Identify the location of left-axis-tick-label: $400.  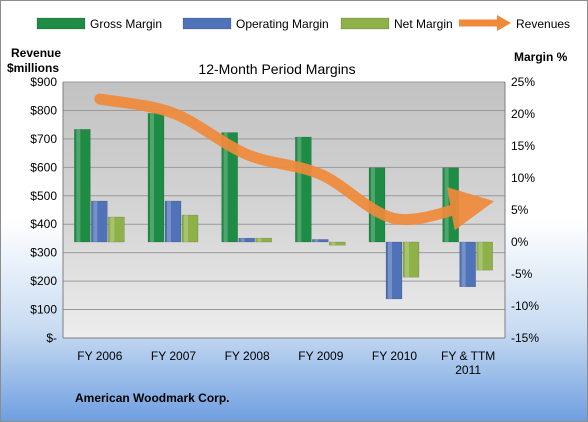
(43, 224).